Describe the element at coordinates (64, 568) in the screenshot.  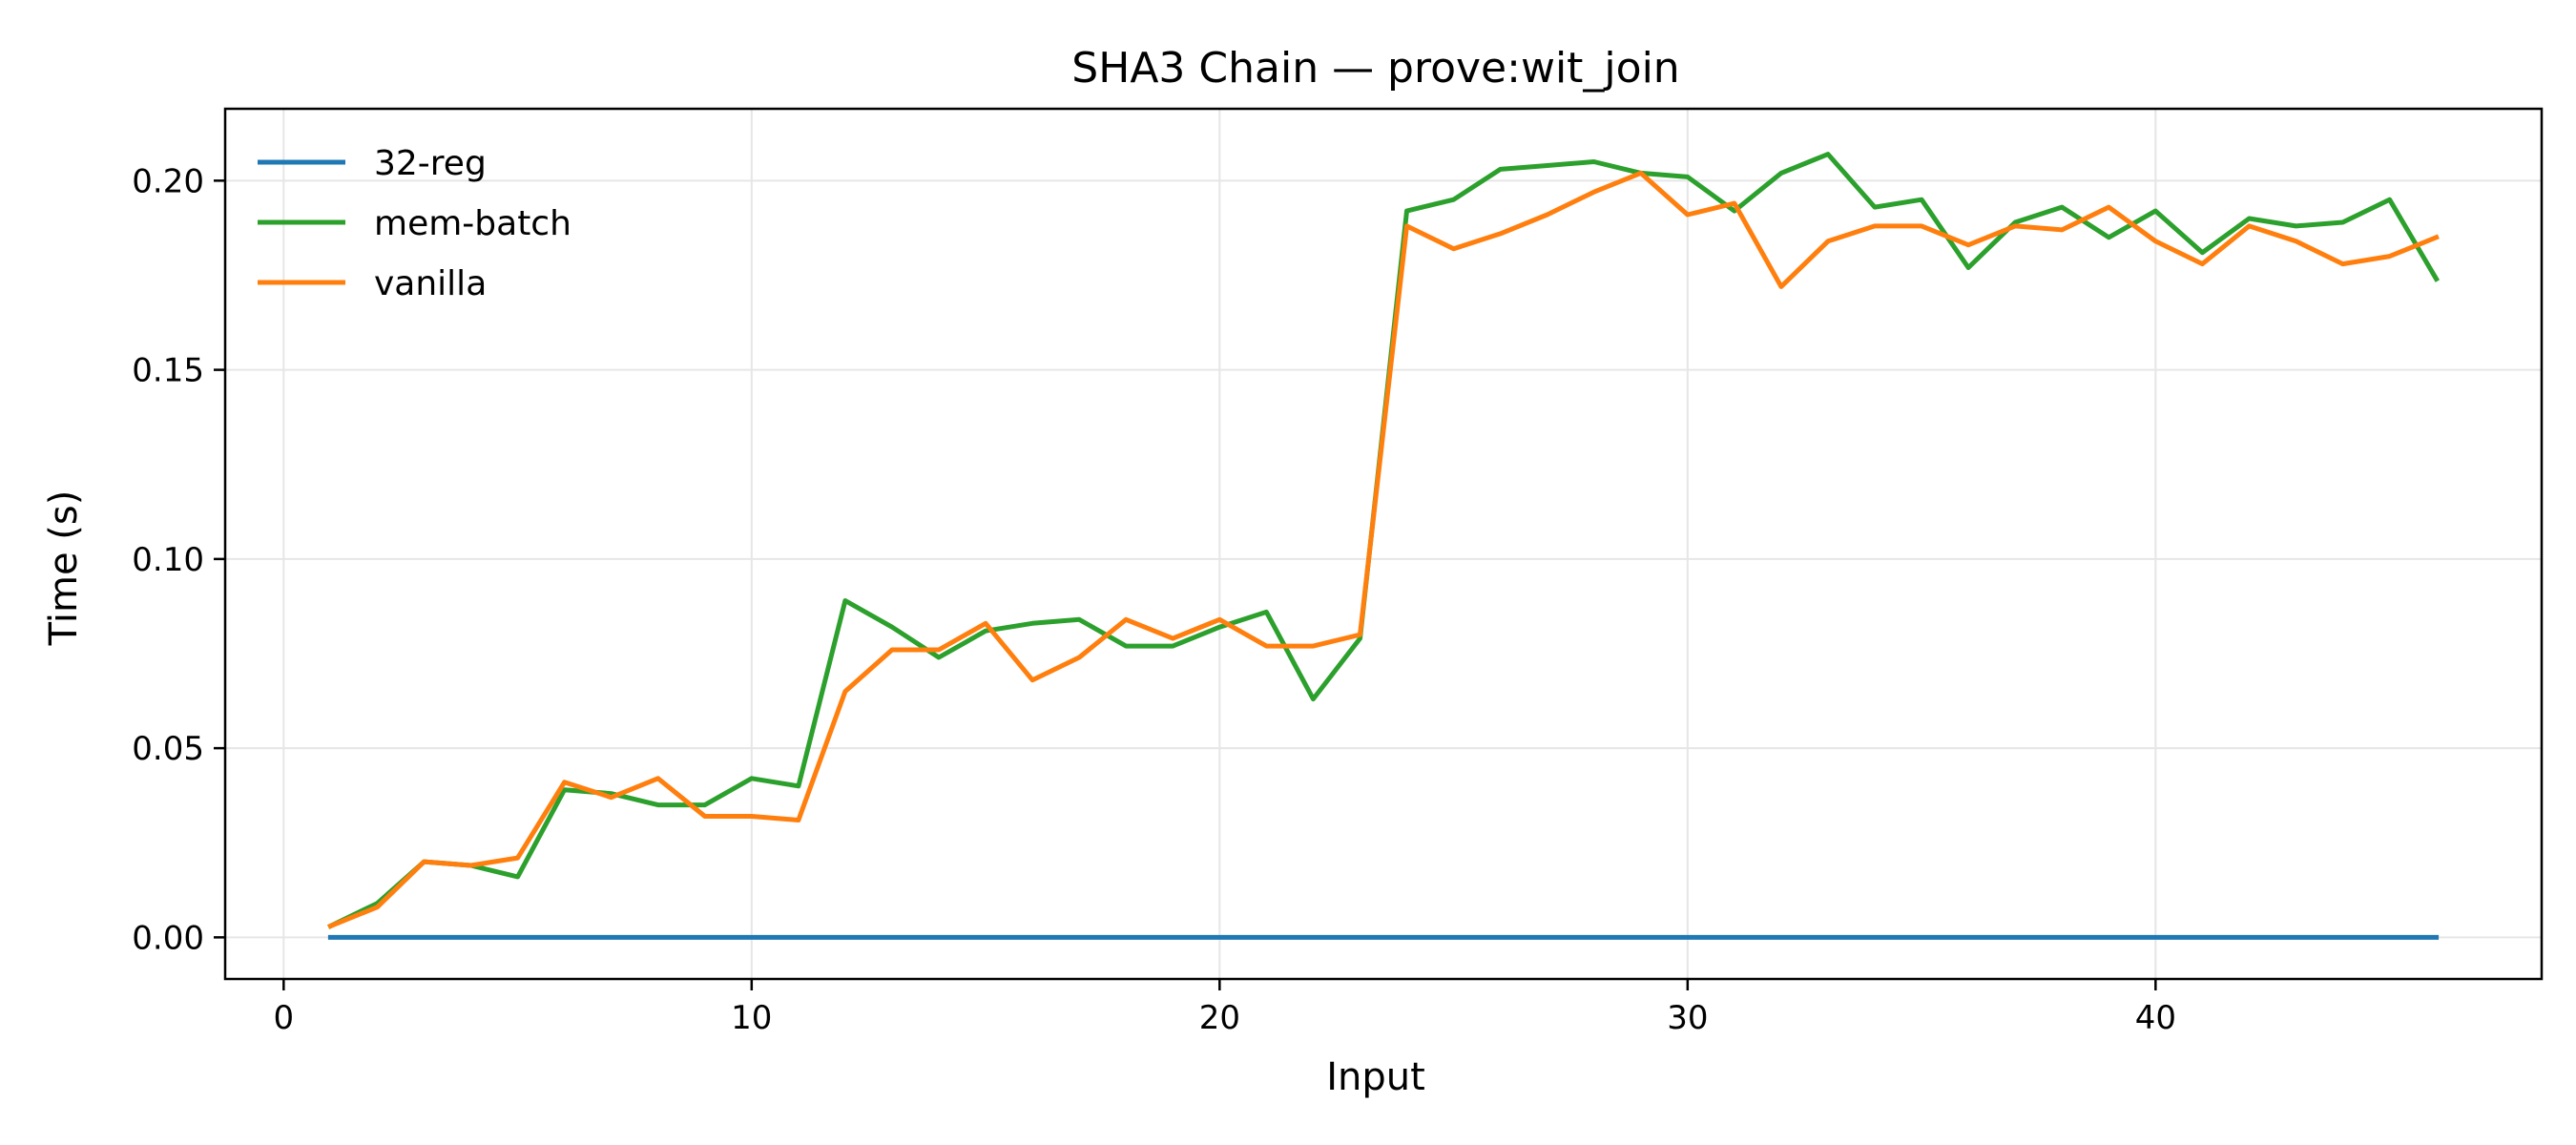
I see `y-axis-label: Time (s)` at that location.